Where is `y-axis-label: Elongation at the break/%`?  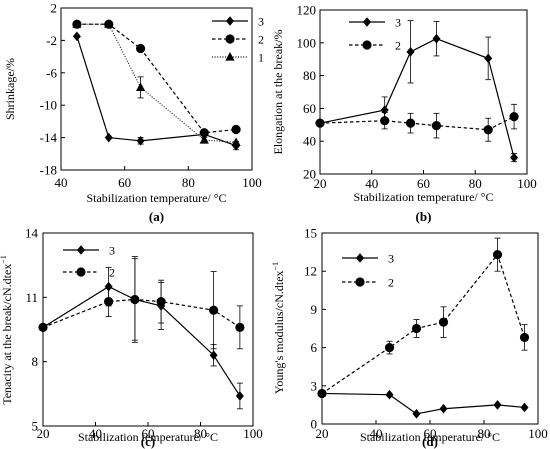
y-axis-label: Elongation at the break/% is located at coordinates (278, 92).